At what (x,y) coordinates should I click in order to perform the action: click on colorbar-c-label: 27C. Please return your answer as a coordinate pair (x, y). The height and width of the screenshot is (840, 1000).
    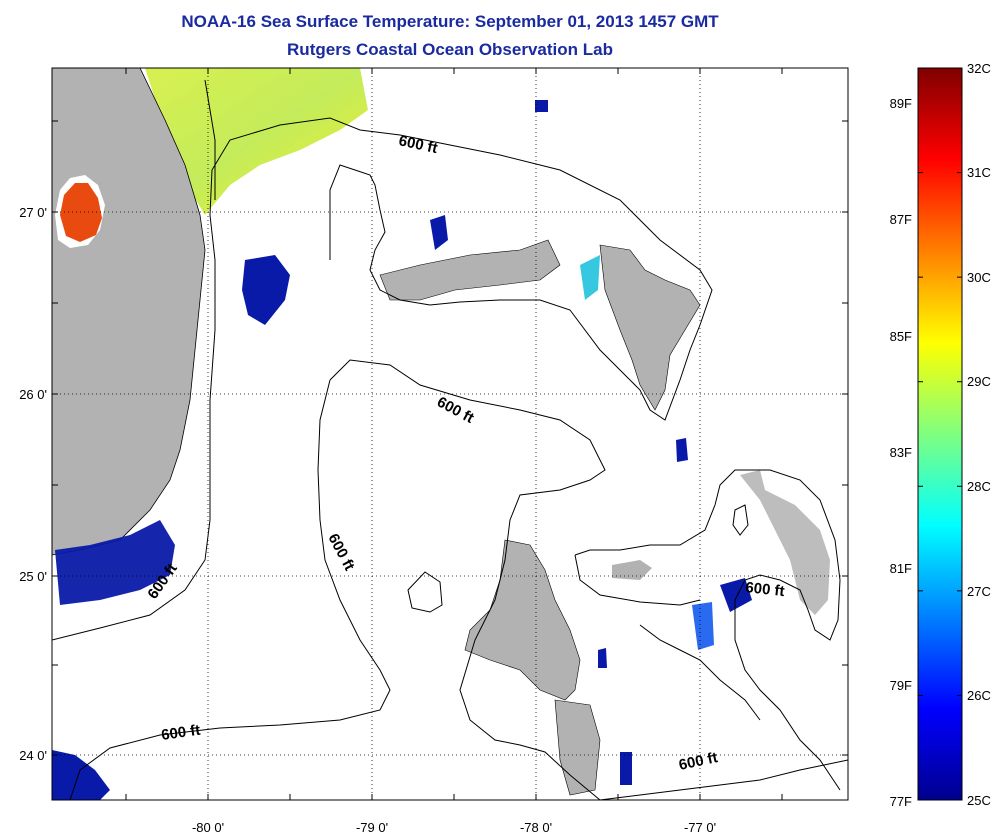
    Looking at the image, I should click on (979, 591).